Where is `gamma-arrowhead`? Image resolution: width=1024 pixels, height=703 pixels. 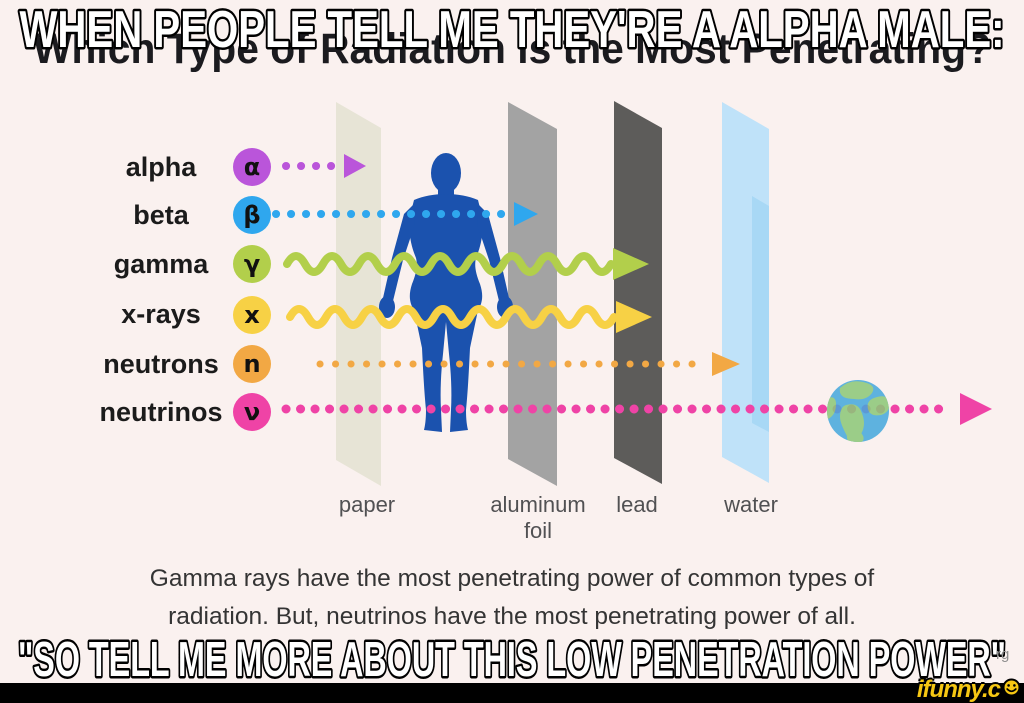
gamma-arrowhead is located at coordinates (631, 264).